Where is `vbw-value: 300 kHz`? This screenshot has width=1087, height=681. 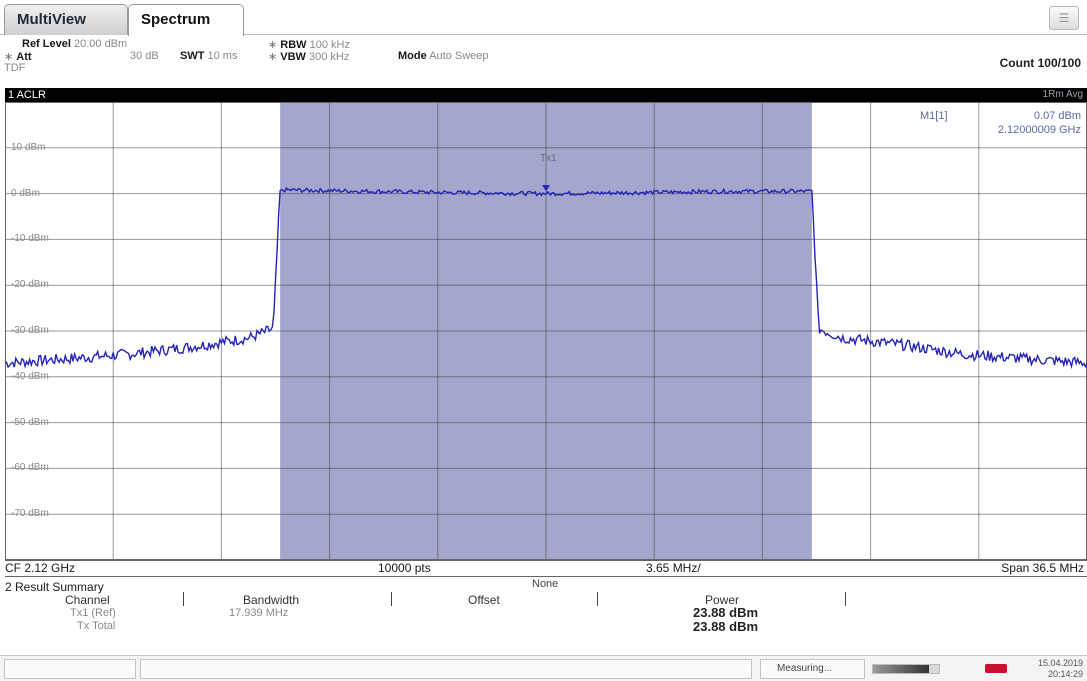
vbw-value: 300 kHz is located at coordinates (329, 57).